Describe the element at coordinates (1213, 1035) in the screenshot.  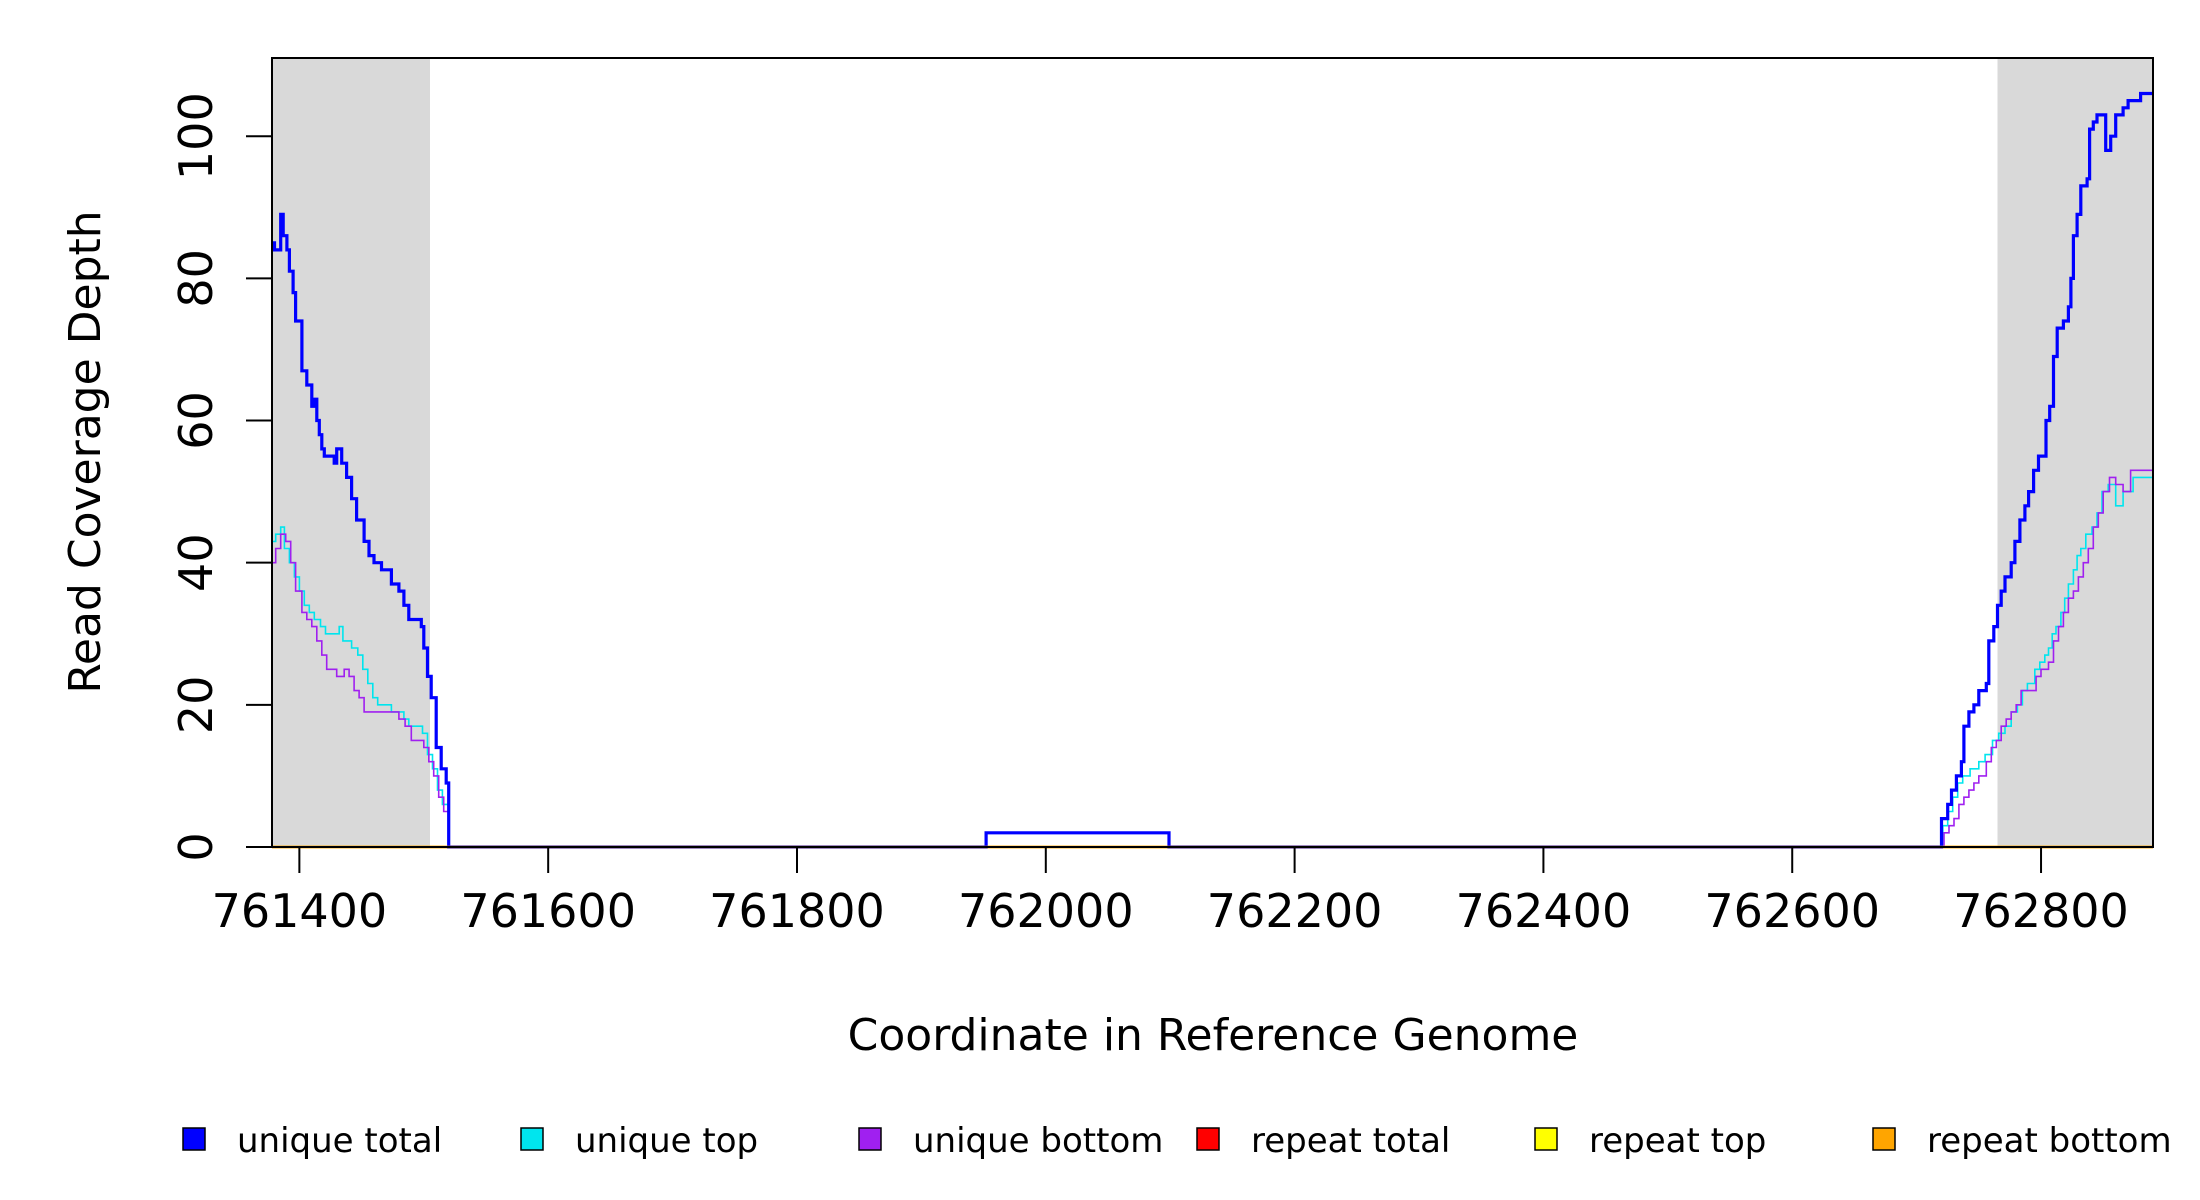
I see `x-axis-title: Coordinate in Reference Genome` at that location.